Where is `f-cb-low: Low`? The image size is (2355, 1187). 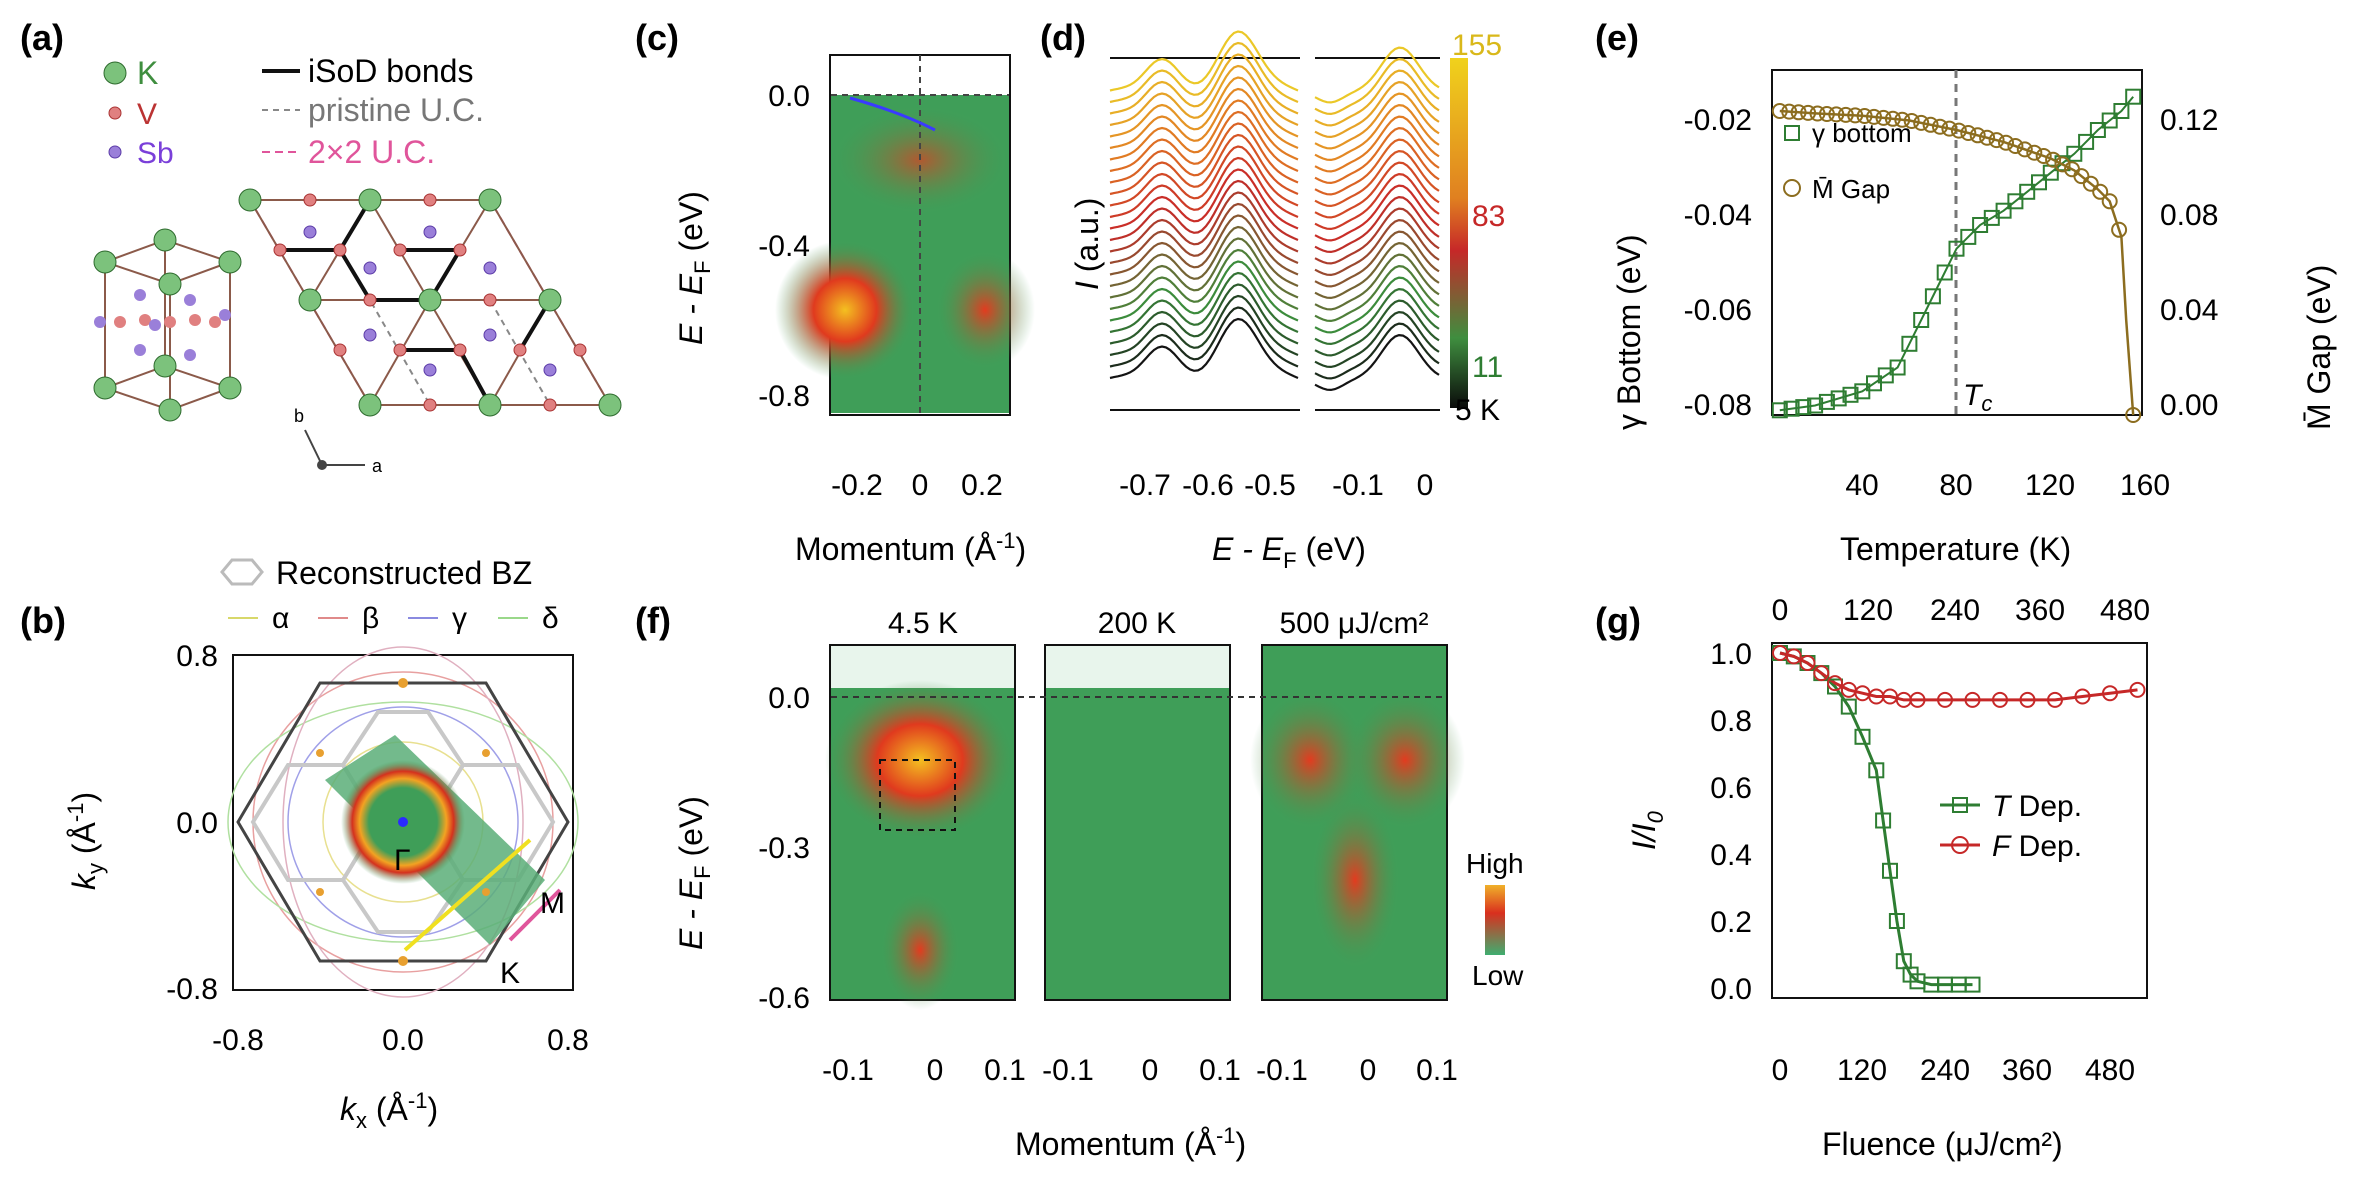
f-cb-low: Low is located at coordinates (1498, 975).